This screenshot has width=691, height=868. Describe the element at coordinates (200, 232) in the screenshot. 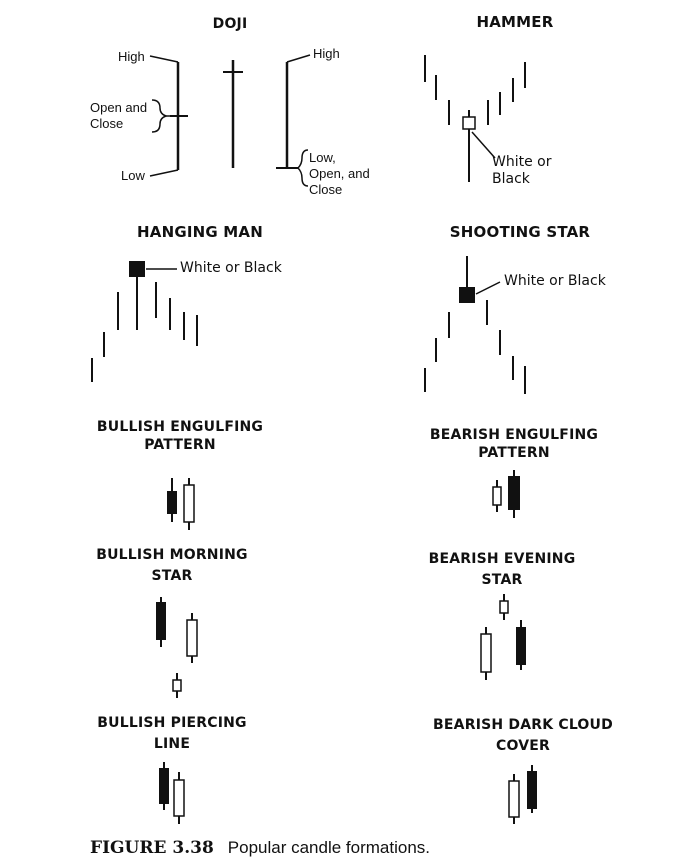

I see `hanging-man-title: HANGING MAN` at that location.